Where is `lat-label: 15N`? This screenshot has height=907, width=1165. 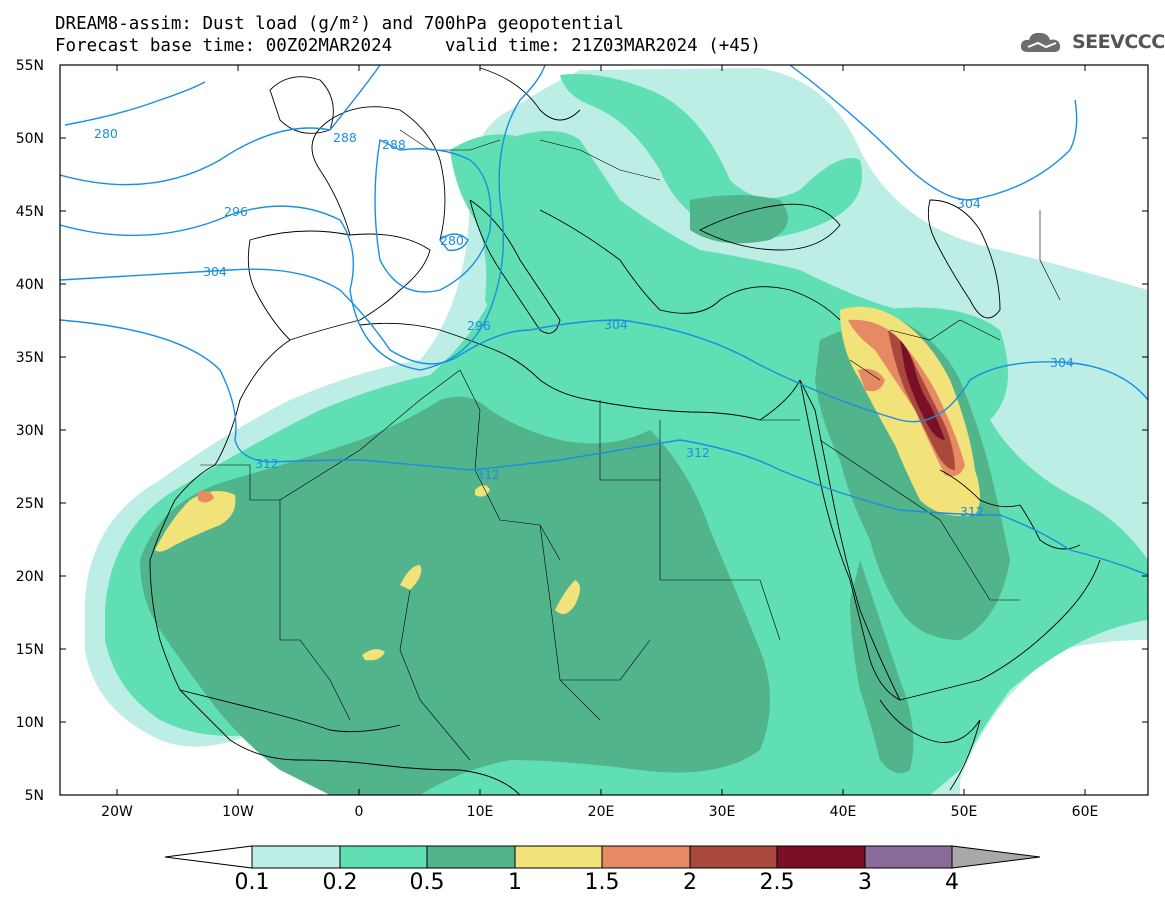 lat-label: 15N is located at coordinates (30, 650).